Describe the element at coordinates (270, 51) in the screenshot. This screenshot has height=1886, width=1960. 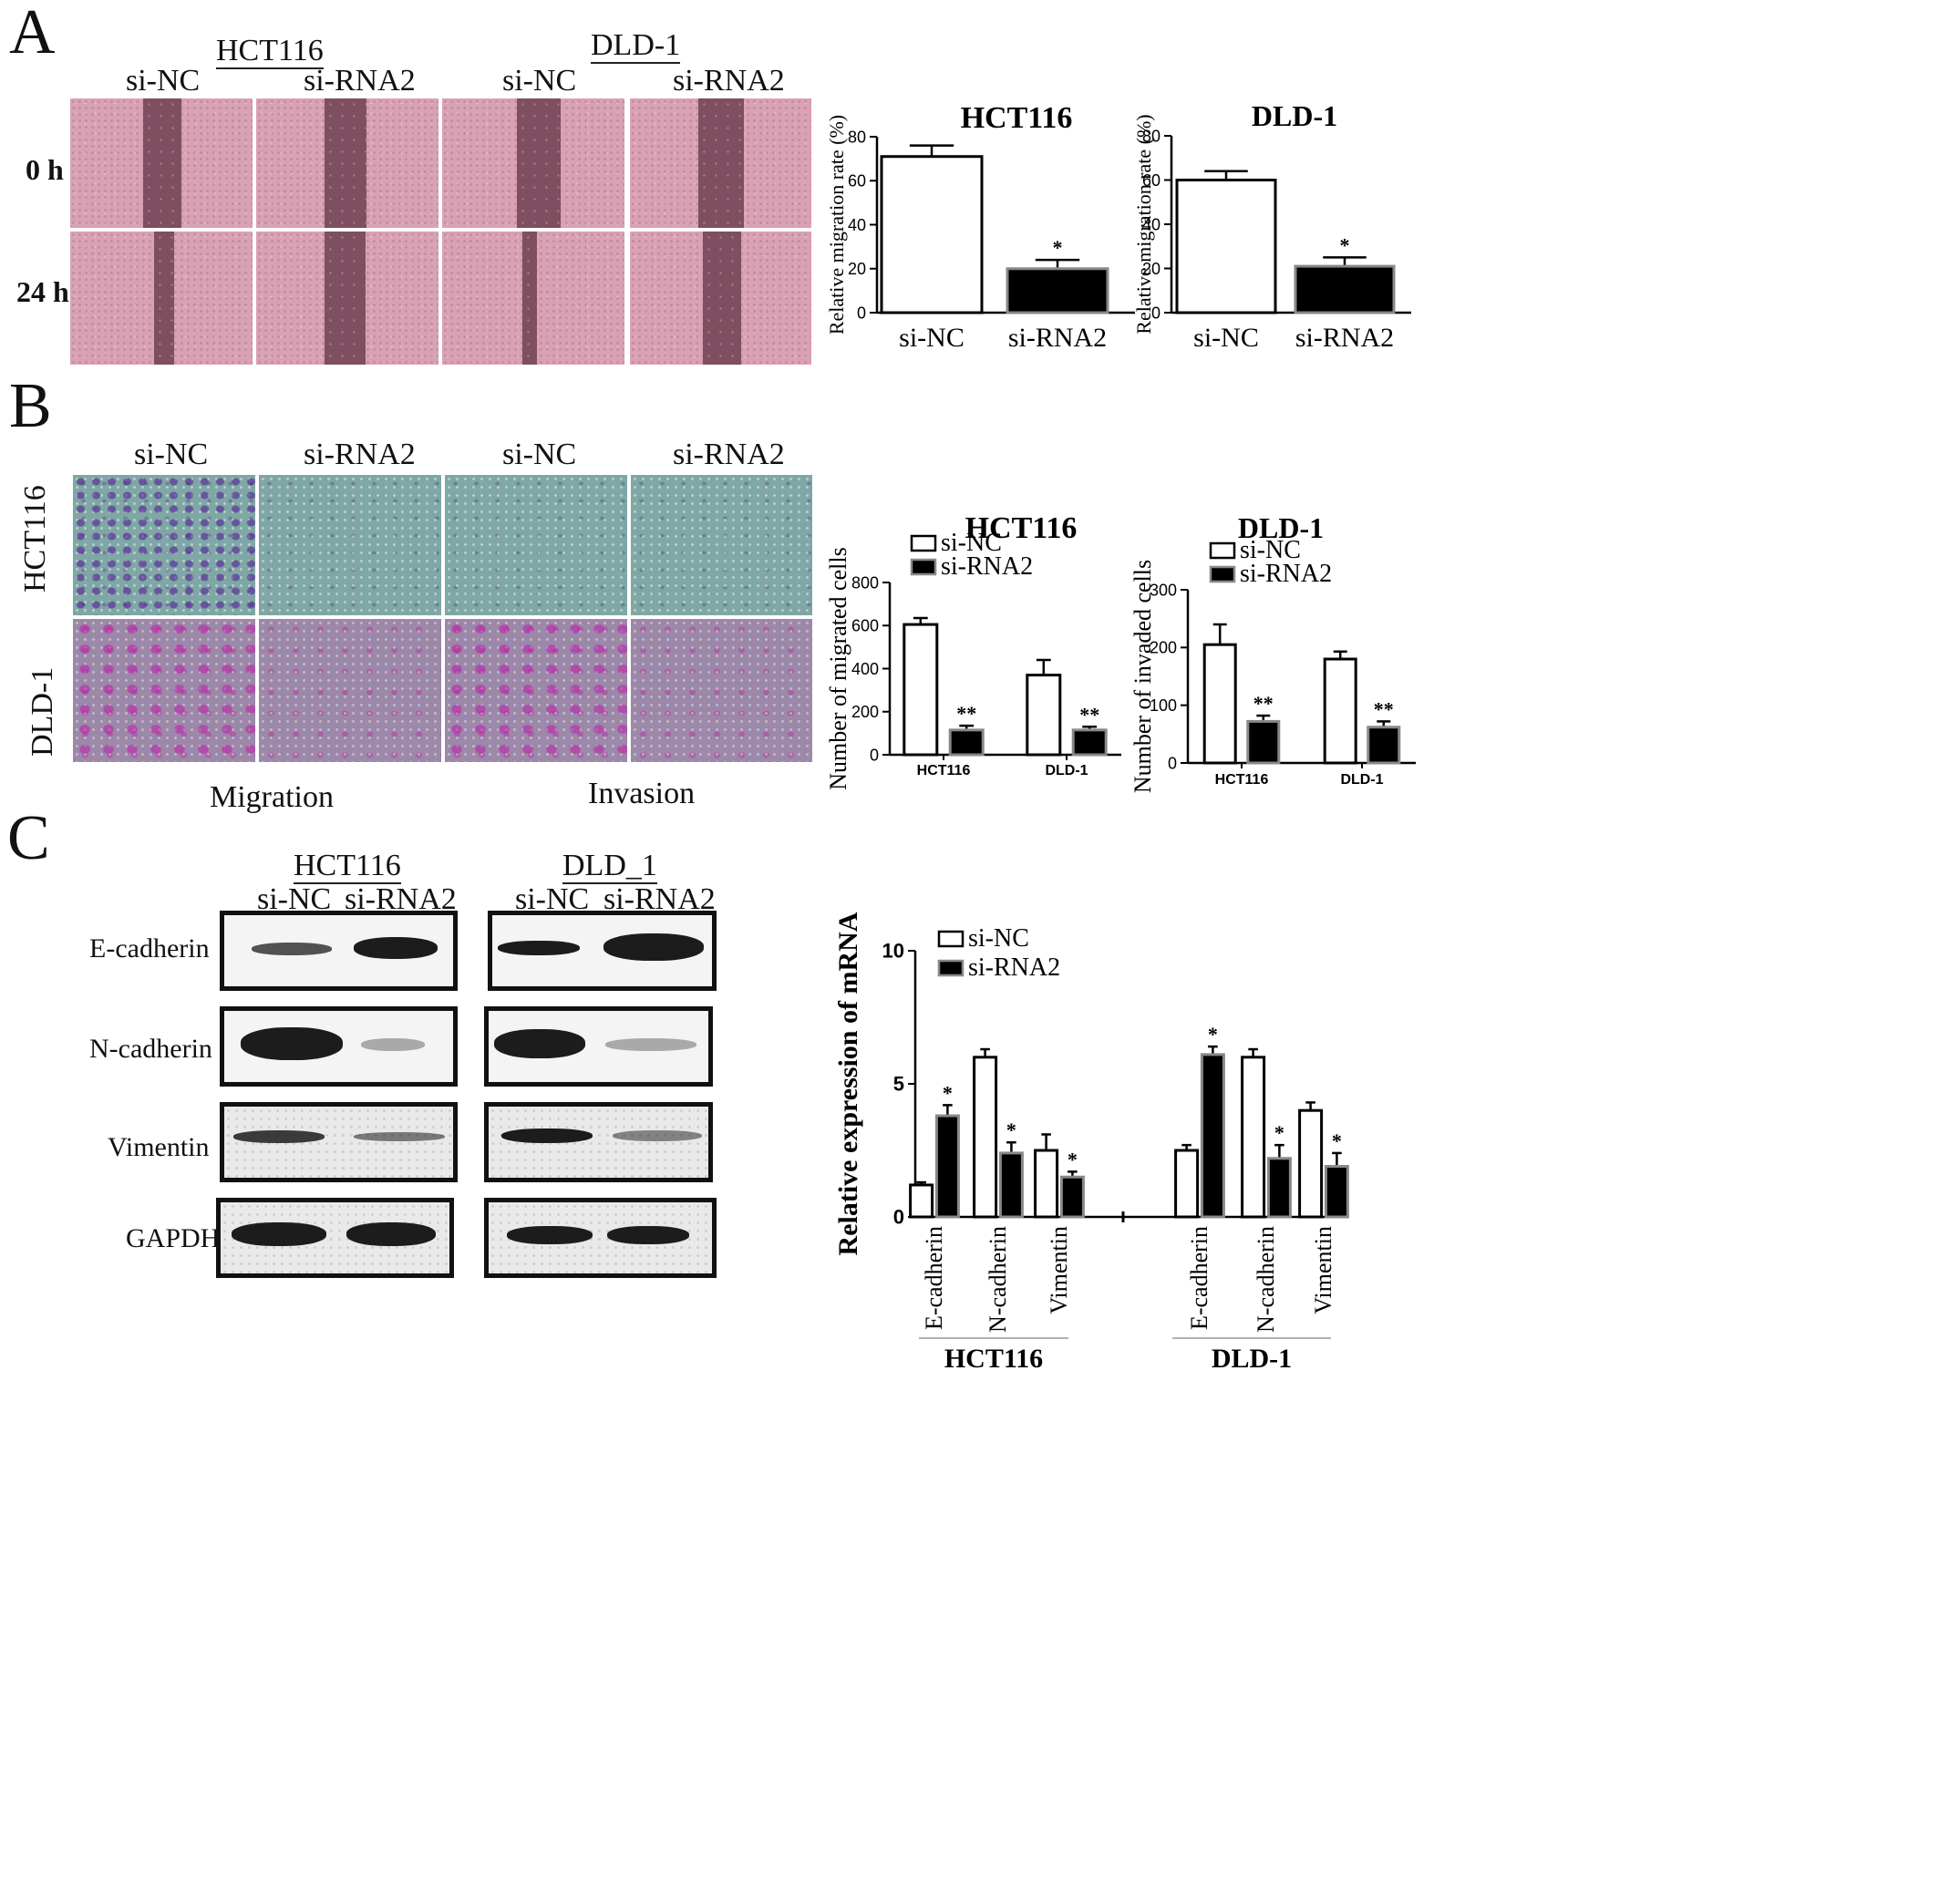
I see `panel-a-group-hct116: HCT116` at that location.